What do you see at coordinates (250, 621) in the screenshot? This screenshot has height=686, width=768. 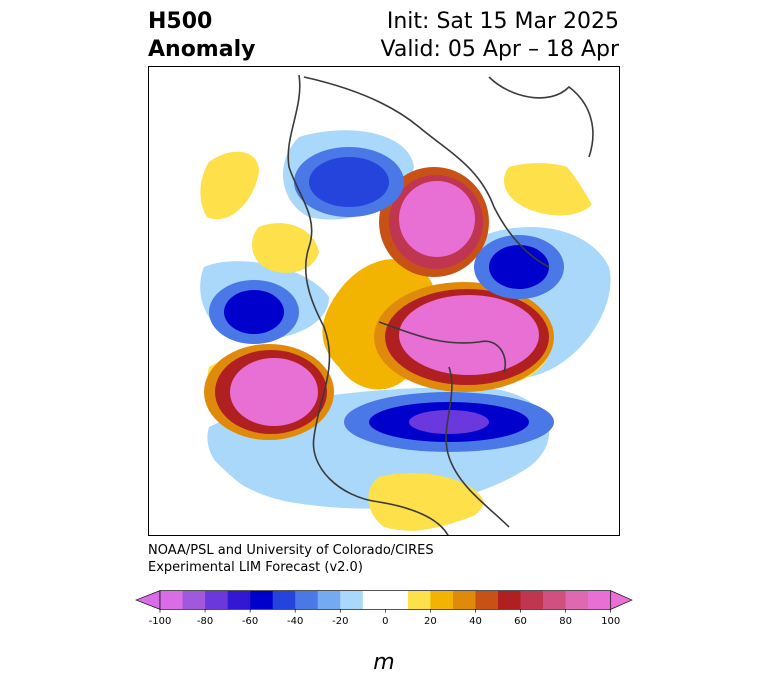 I see `colorbar-tick-label: -60` at bounding box center [250, 621].